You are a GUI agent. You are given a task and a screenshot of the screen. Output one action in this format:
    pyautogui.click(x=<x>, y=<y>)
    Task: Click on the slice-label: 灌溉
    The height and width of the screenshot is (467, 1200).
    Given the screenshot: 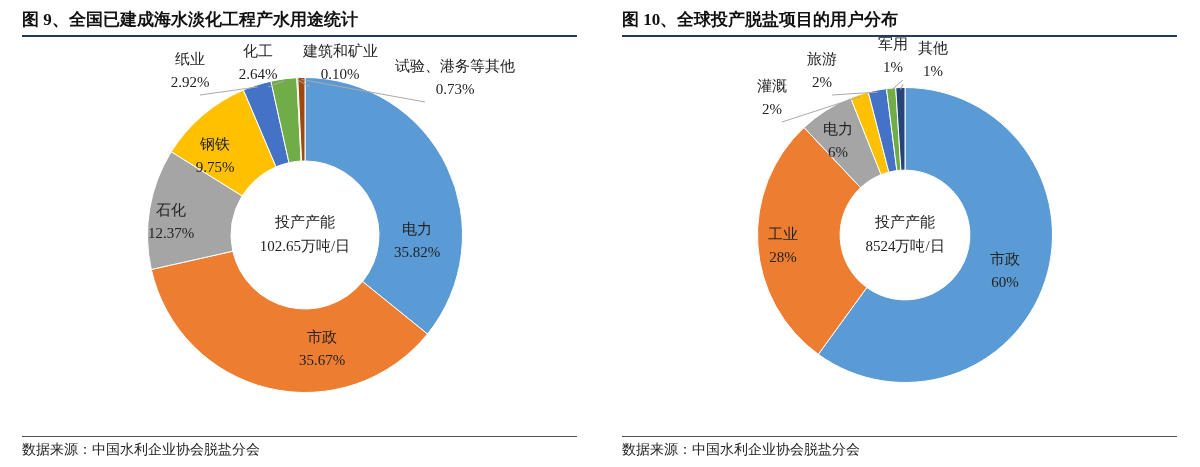 What is the action you would take?
    pyautogui.click(x=772, y=85)
    